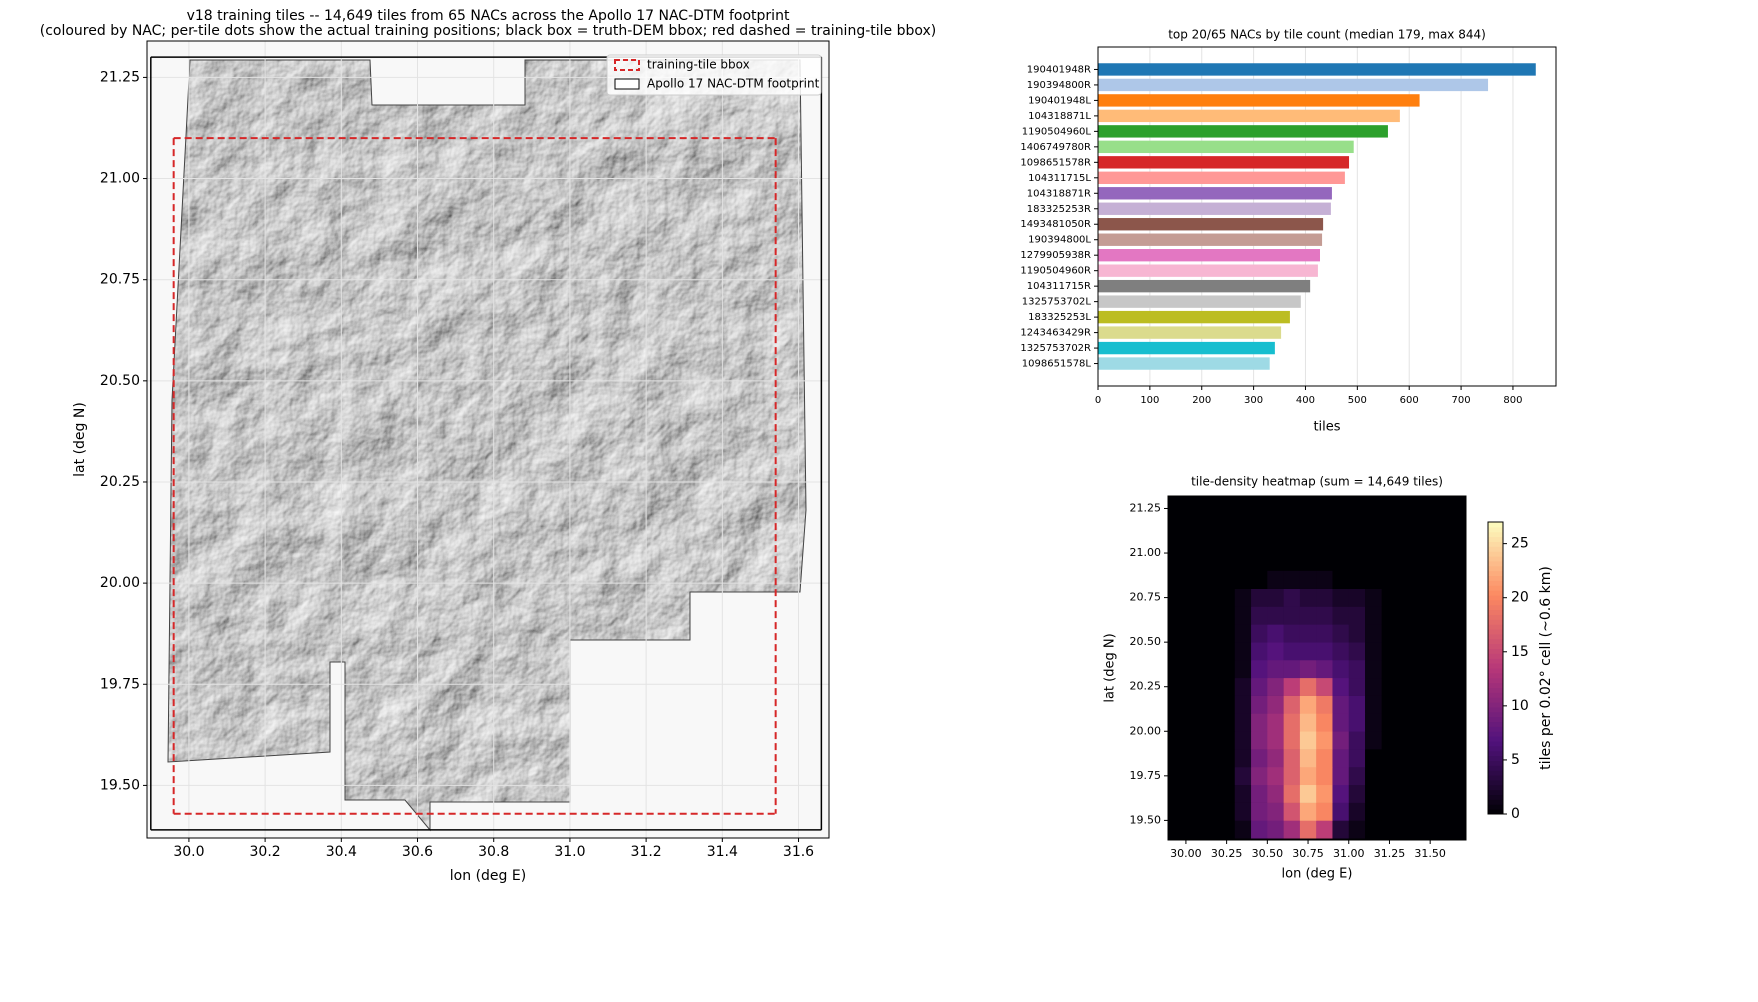  I want to click on axes-frame, so click(1317, 668).